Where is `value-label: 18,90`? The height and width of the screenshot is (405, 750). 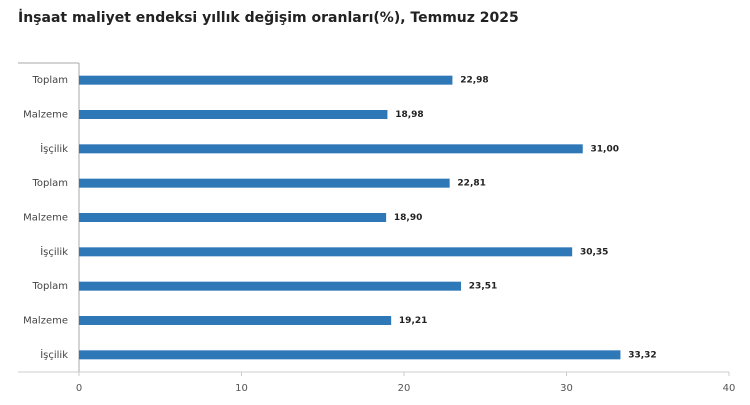 value-label: 18,90 is located at coordinates (408, 218).